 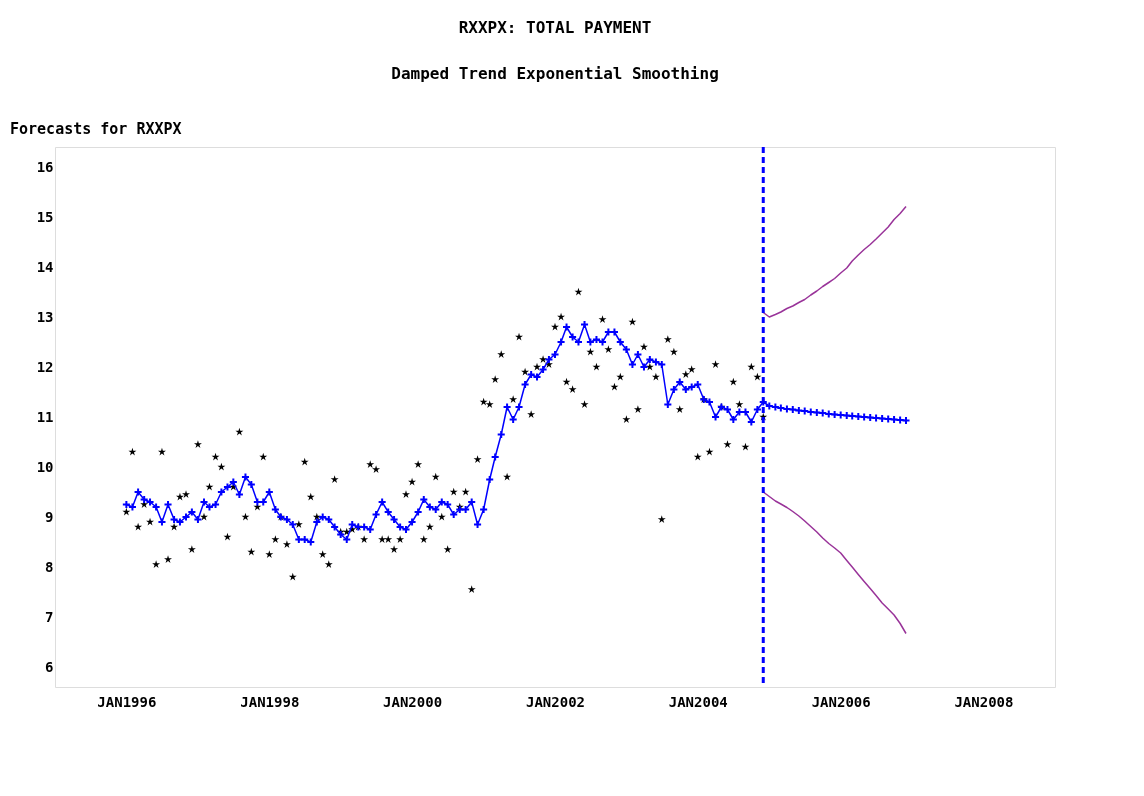 What do you see at coordinates (45, 366) in the screenshot?
I see `y-tick-label: 12` at bounding box center [45, 366].